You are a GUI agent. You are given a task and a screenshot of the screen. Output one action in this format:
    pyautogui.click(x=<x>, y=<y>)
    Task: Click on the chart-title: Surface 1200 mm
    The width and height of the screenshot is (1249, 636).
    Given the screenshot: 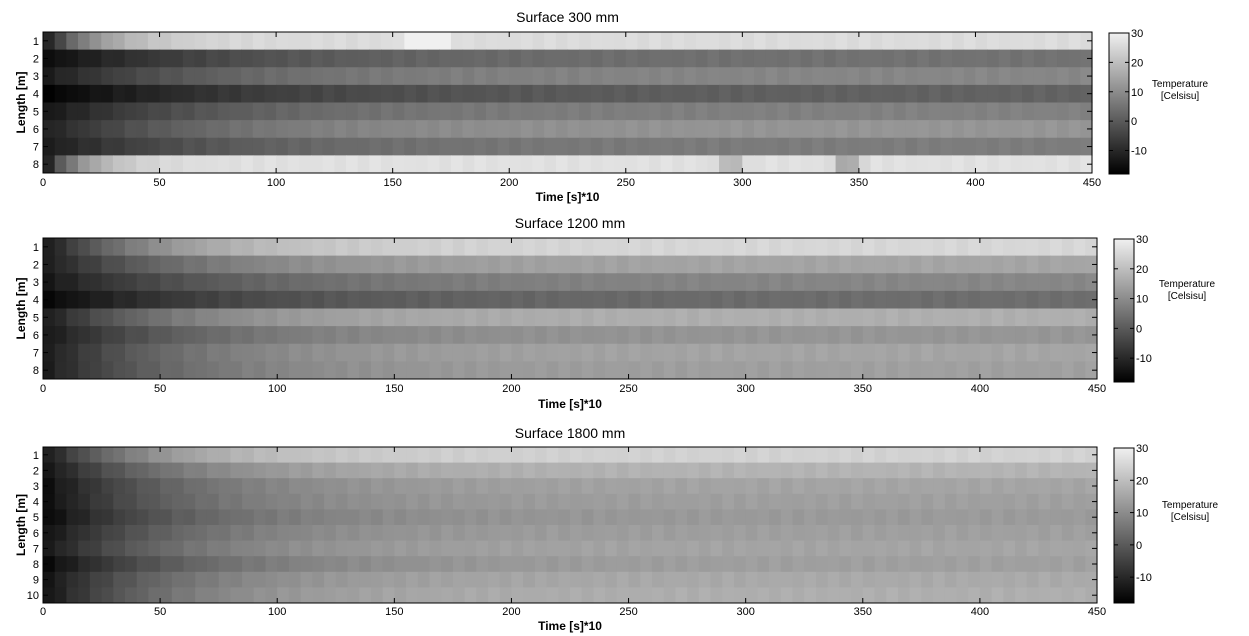 What is the action you would take?
    pyautogui.click(x=570, y=223)
    